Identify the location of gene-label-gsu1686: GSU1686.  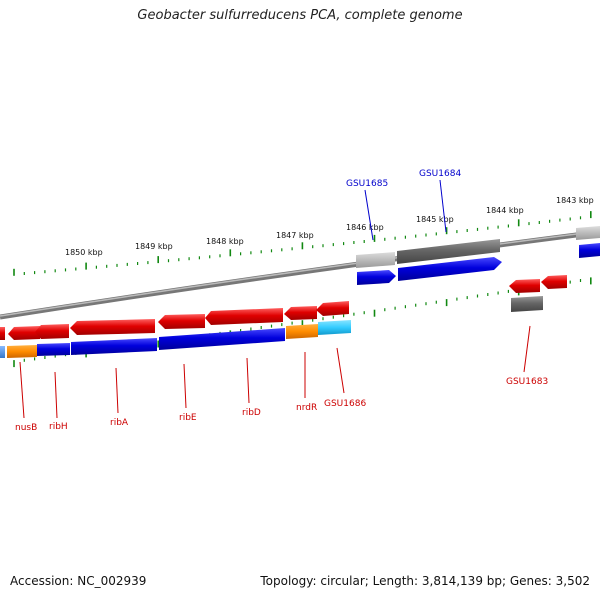
(345, 404).